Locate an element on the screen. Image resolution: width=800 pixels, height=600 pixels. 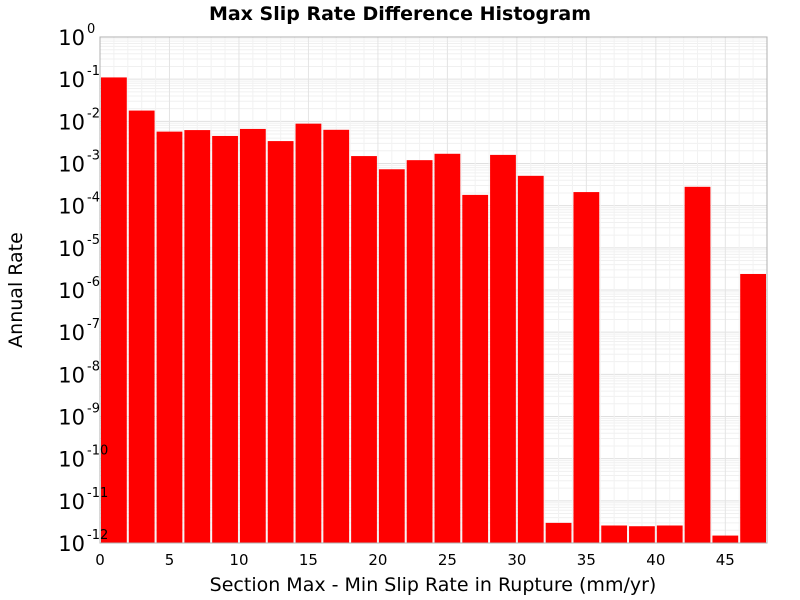
y-tick-exponent: 0 is located at coordinates (91, 29).